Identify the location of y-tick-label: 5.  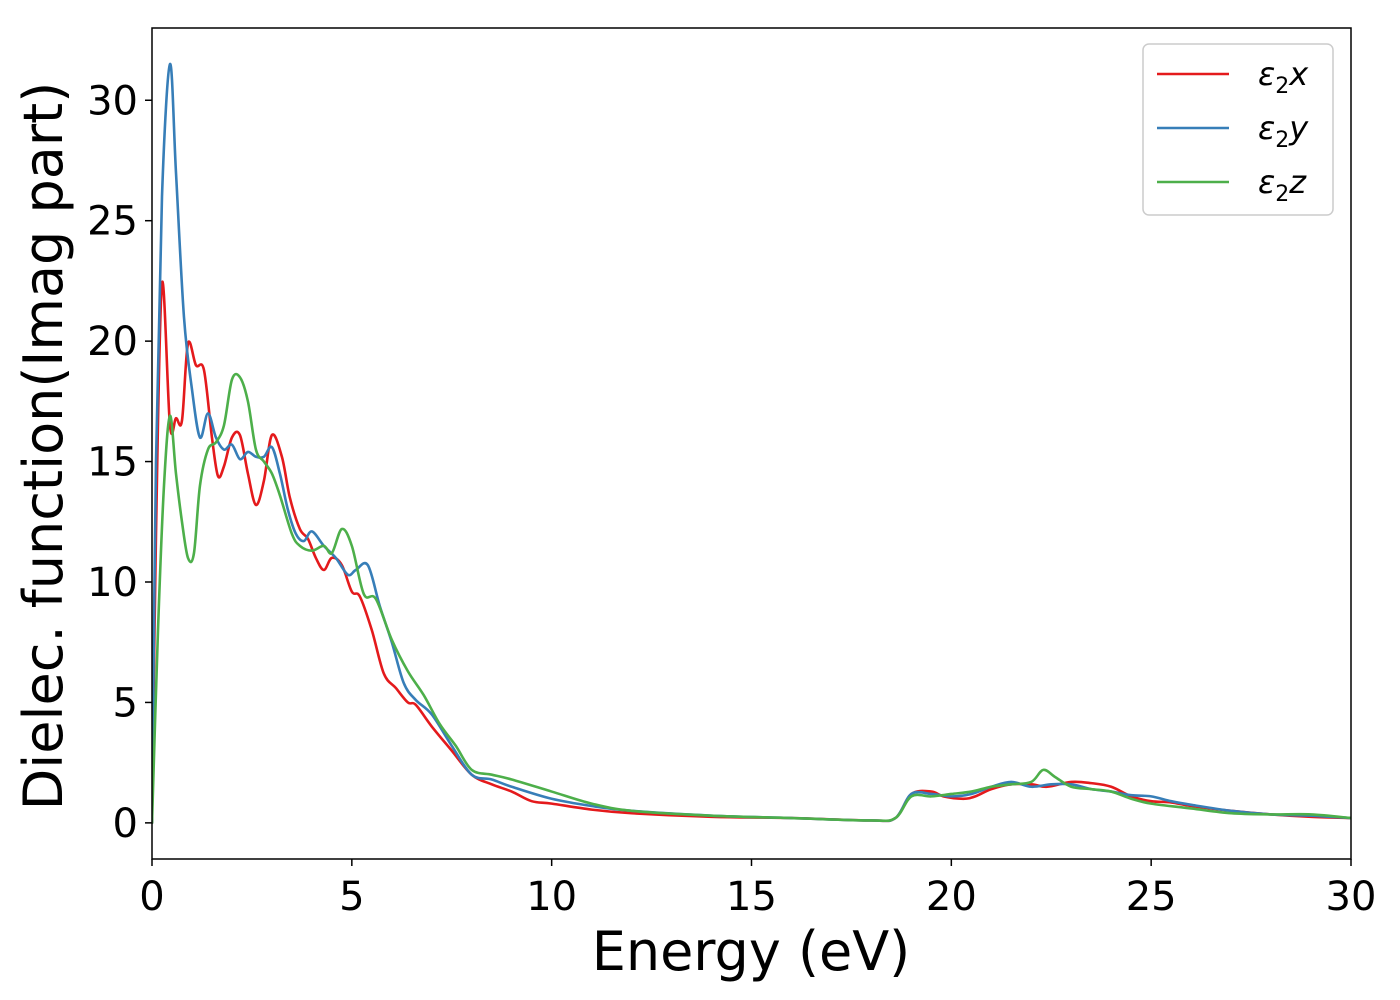
(125, 703).